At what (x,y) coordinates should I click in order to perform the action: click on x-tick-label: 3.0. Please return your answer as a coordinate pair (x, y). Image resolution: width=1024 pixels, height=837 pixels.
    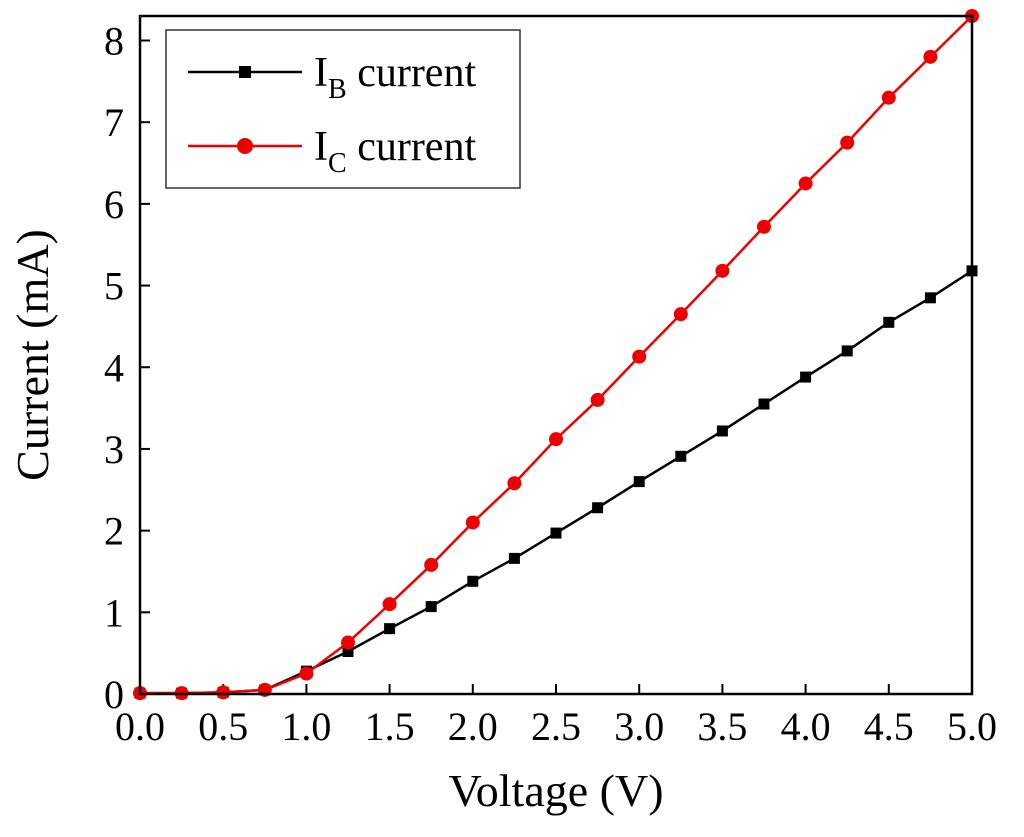
    Looking at the image, I should click on (639, 726).